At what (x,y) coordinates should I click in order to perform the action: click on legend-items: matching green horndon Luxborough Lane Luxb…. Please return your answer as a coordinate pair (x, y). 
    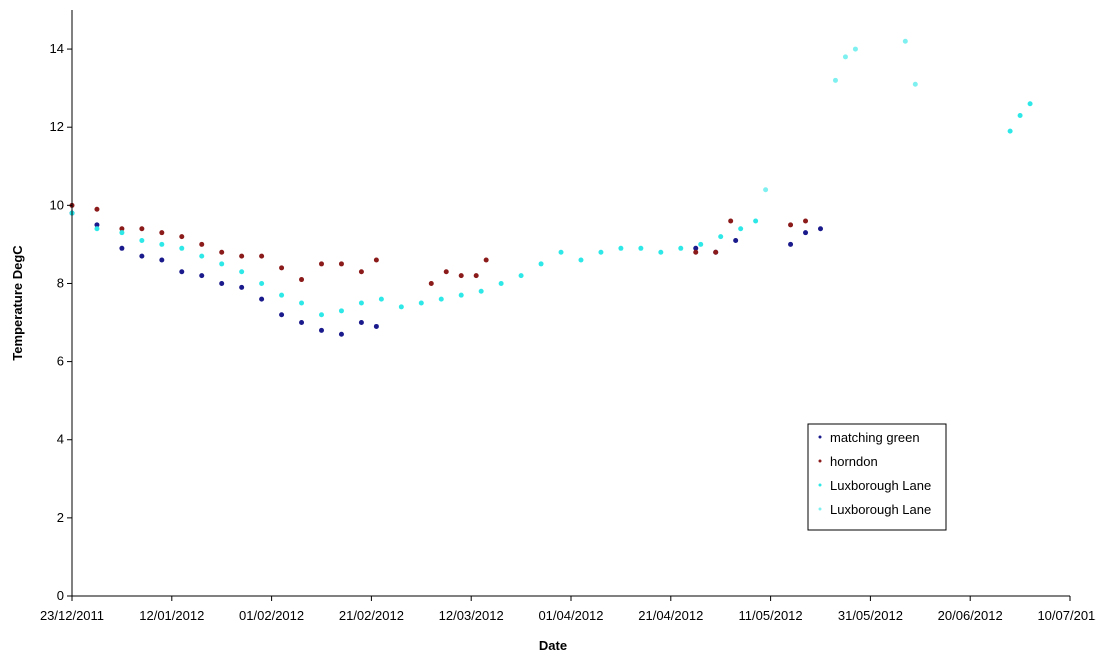
    Looking at the image, I should click on (874, 473).